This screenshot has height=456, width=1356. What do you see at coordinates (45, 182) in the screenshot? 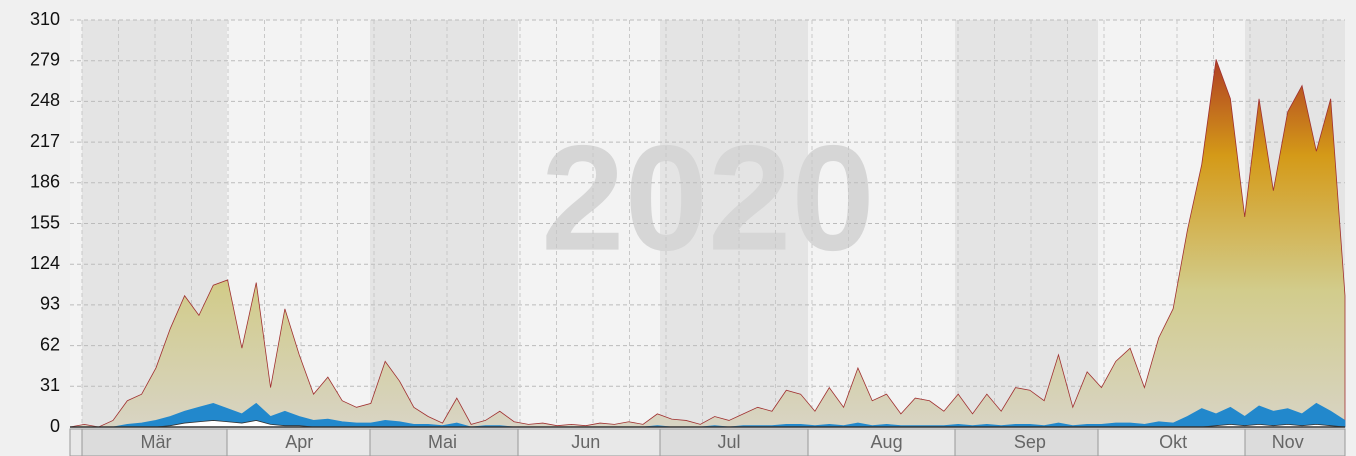
I see `y-tick-label: 186` at bounding box center [45, 182].